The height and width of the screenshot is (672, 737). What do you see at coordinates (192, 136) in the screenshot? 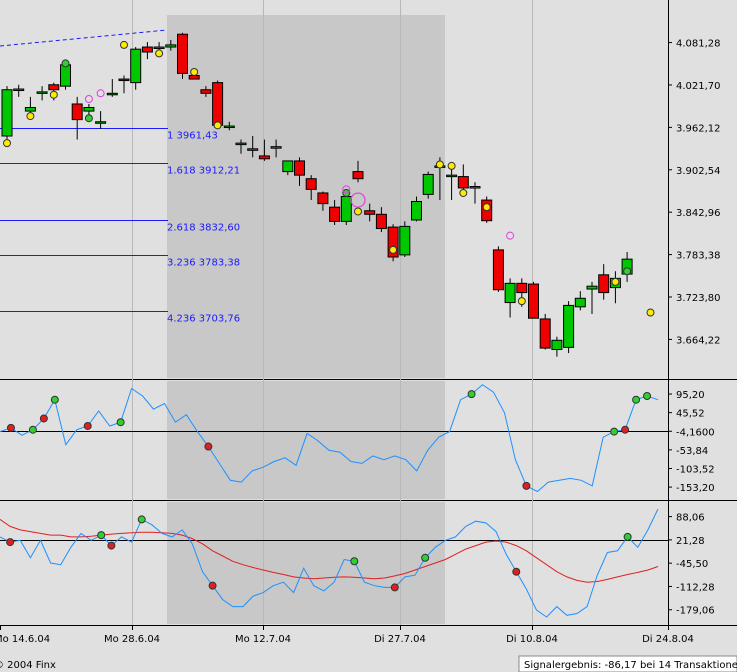
I see `fib-label: 1 3961,43` at bounding box center [192, 136].